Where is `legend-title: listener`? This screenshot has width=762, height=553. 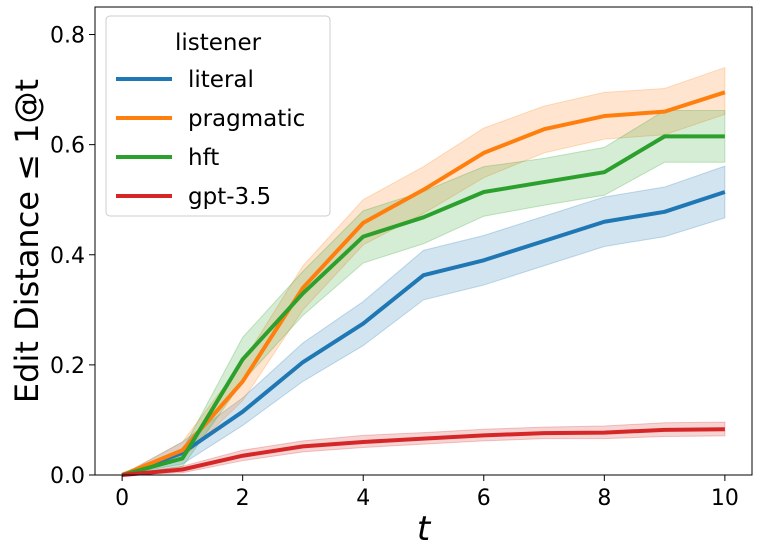
legend-title: listener is located at coordinates (218, 43).